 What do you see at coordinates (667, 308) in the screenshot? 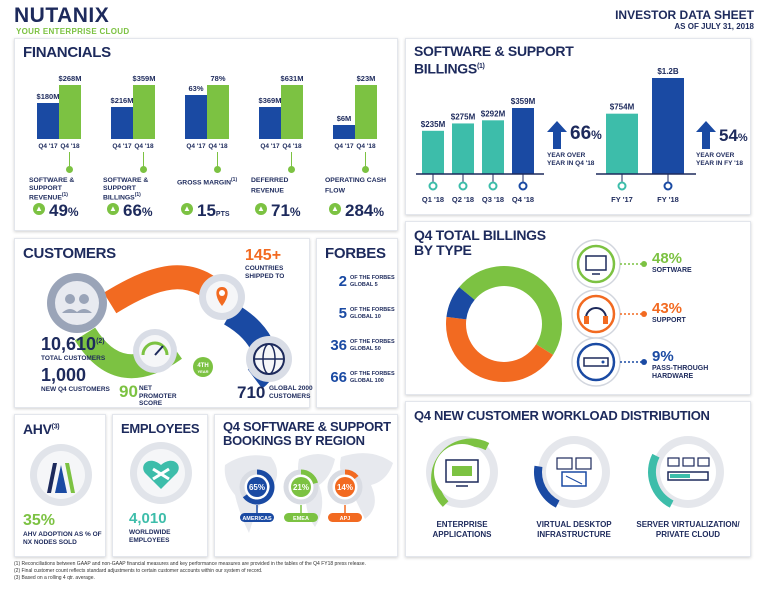
I see `type-value: 43%` at bounding box center [667, 308].